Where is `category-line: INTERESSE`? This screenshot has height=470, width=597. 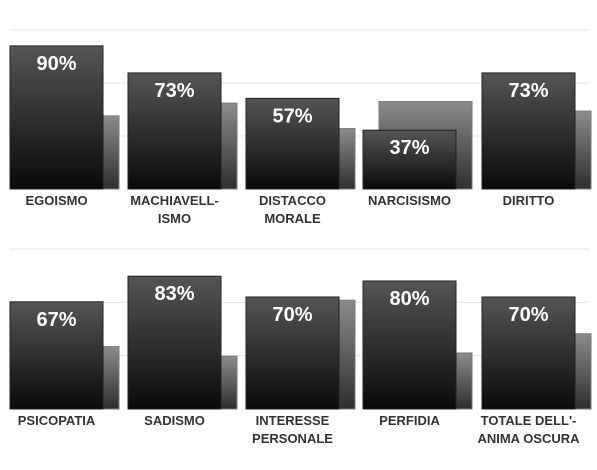
category-line: INTERESSE is located at coordinates (293, 420).